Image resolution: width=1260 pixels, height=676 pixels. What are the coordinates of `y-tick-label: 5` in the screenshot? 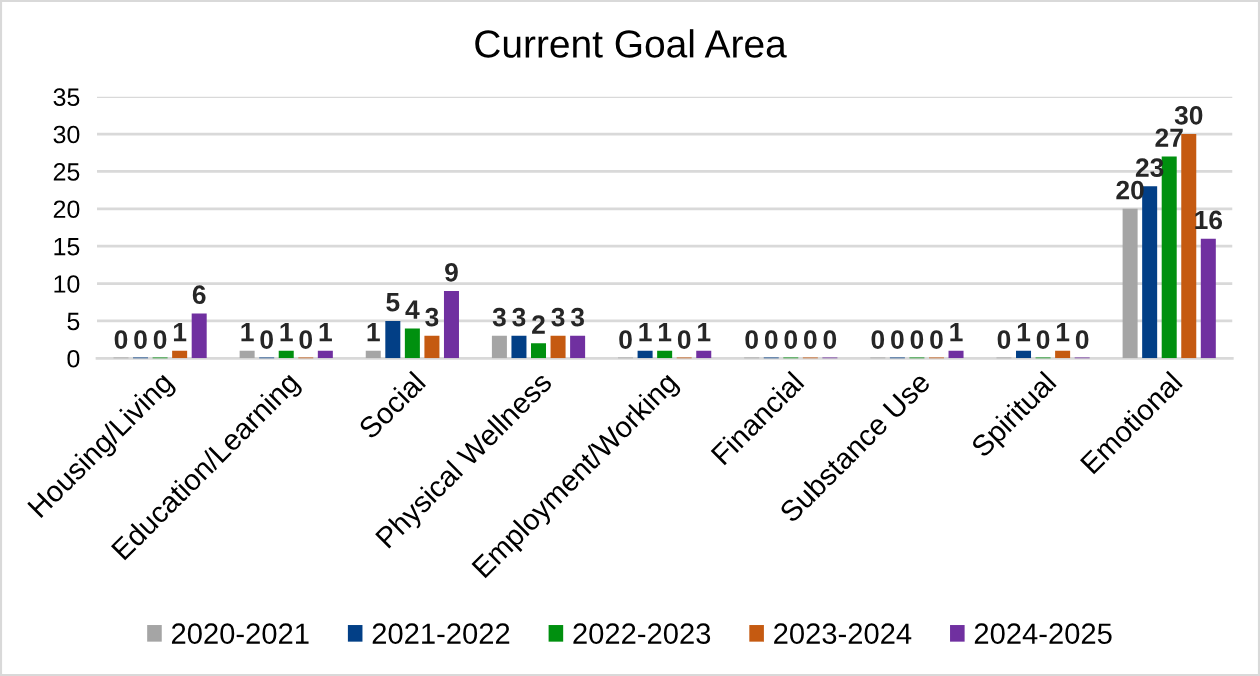 It's located at (73, 321).